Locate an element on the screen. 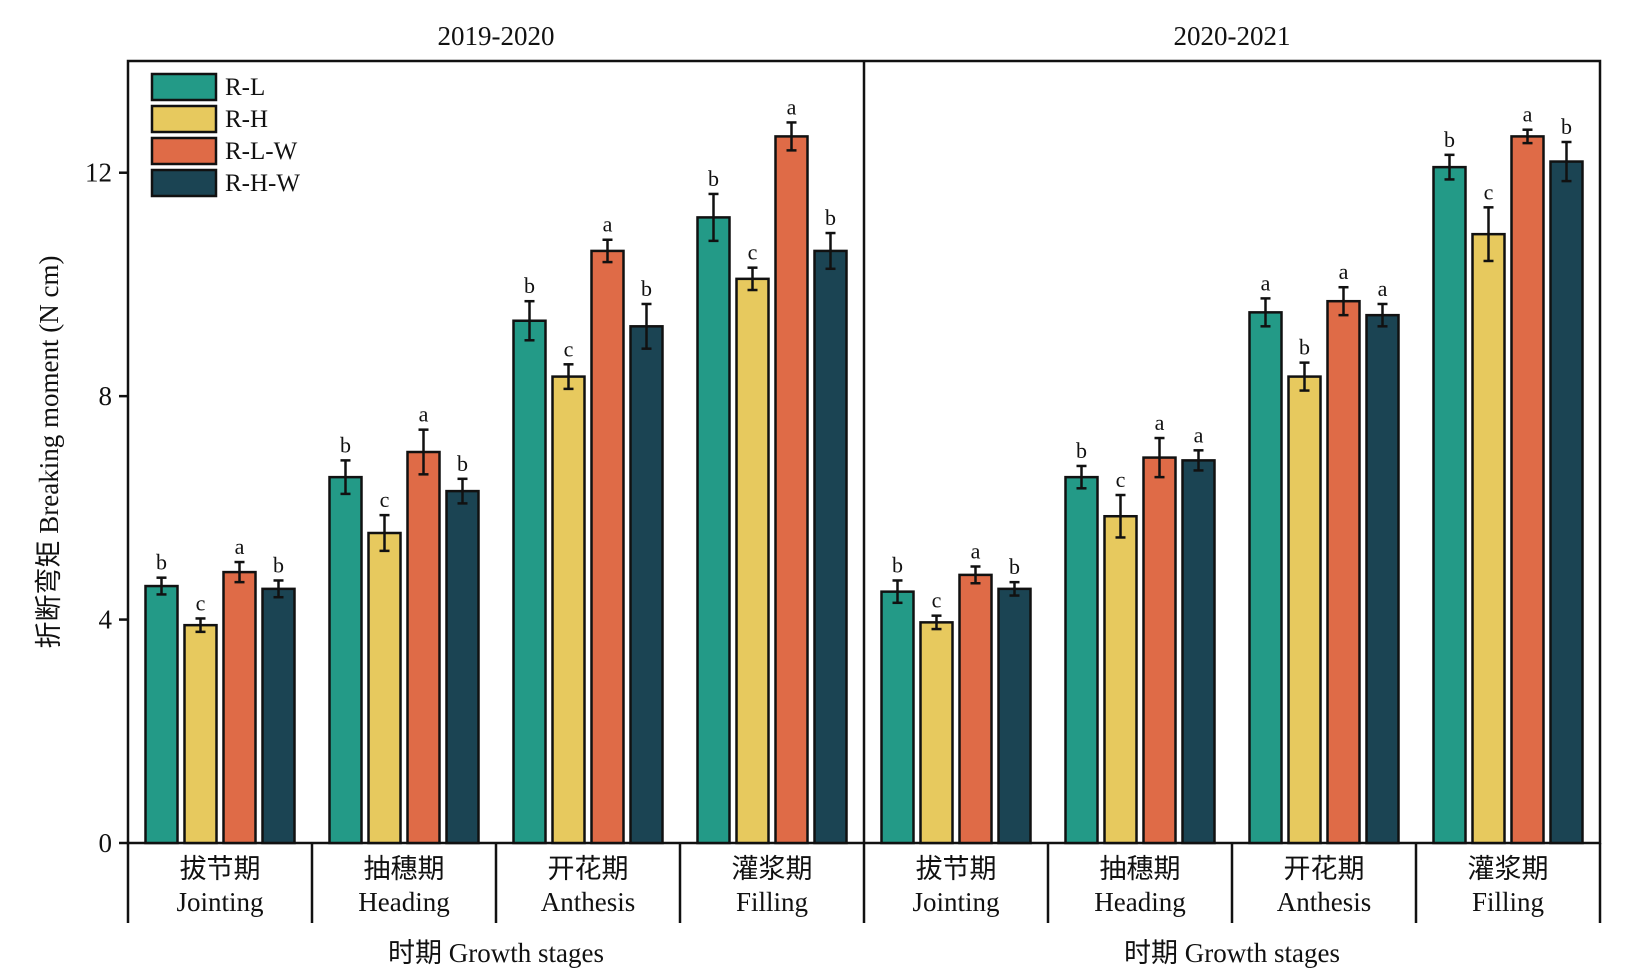  legend-label: R-L-W is located at coordinates (261, 151).